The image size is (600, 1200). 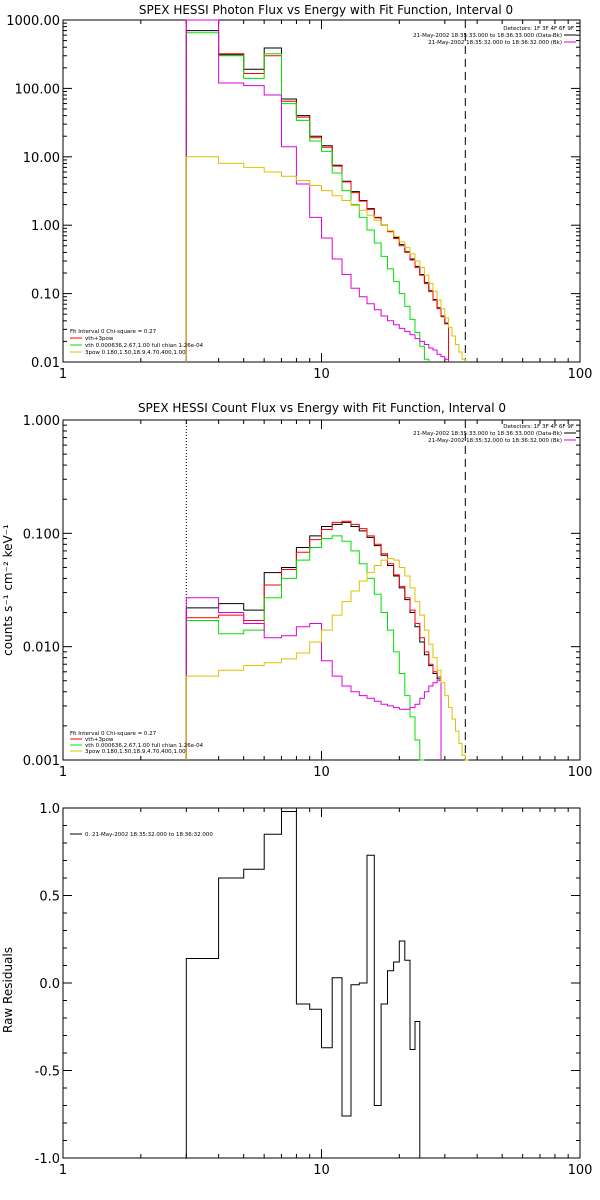 I want to click on y-tick-label: 1.00, so click(x=45, y=226).